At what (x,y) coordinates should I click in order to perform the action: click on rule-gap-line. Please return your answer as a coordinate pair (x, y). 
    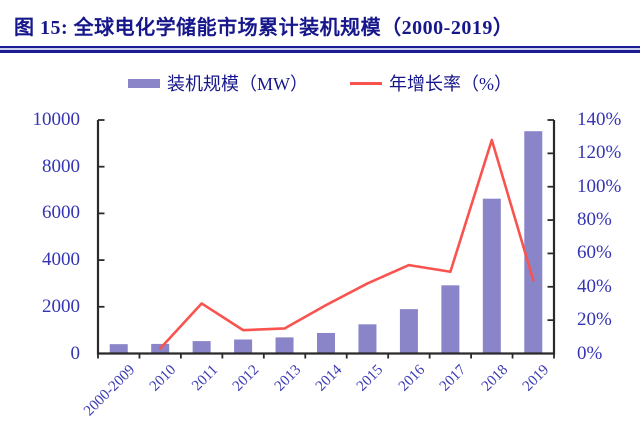
    Looking at the image, I should click on (320, 49).